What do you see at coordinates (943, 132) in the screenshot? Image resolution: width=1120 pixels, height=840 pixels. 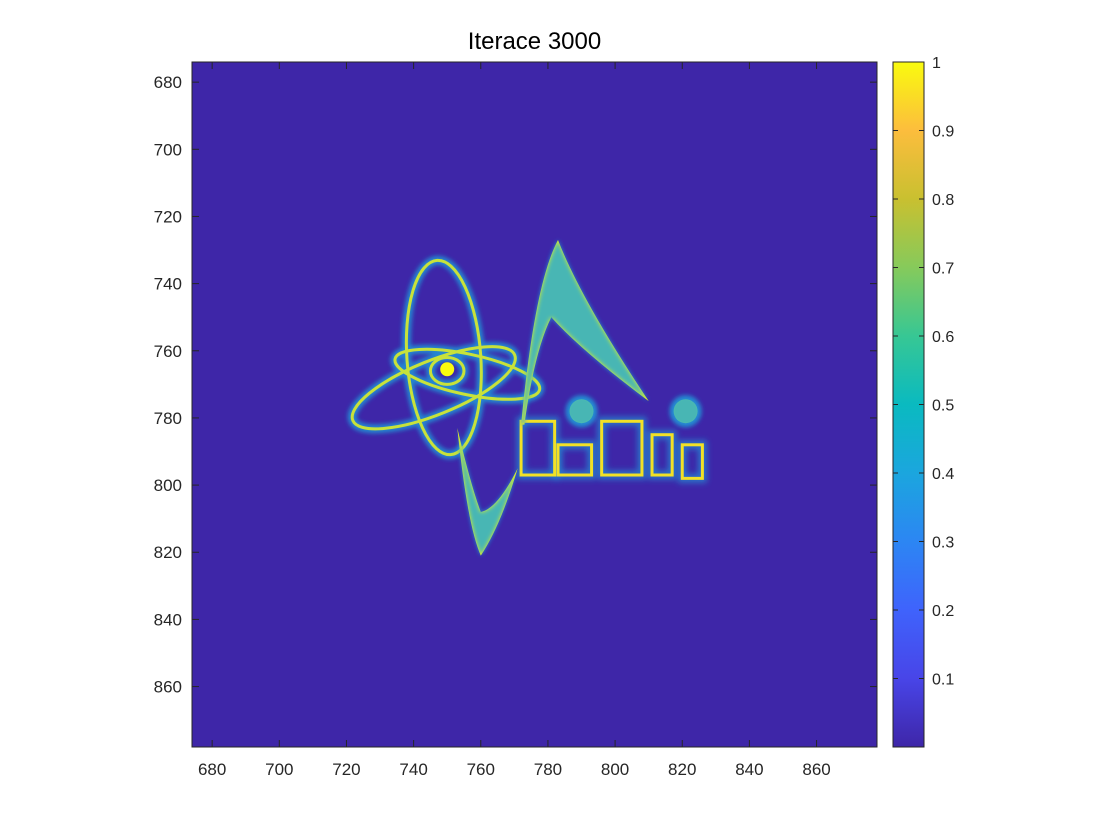 I see `colorbar-tick-label: 0.9` at bounding box center [943, 132].